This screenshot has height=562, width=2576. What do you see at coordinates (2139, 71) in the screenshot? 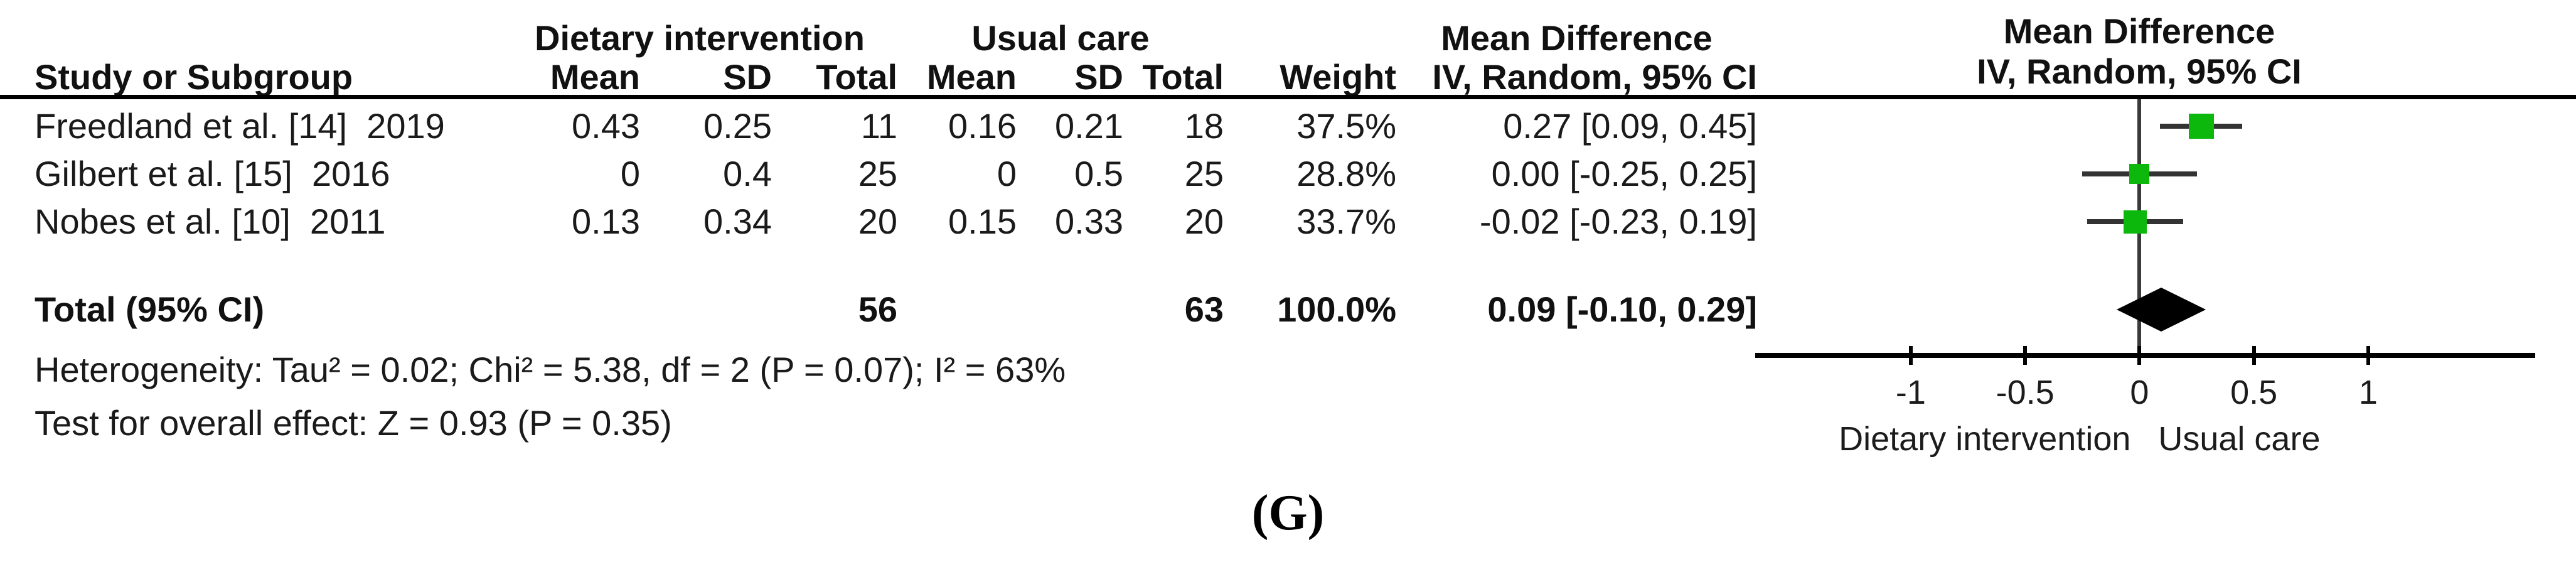
I see `plot-title-line2: IV, Random, 95% CI` at bounding box center [2139, 71].